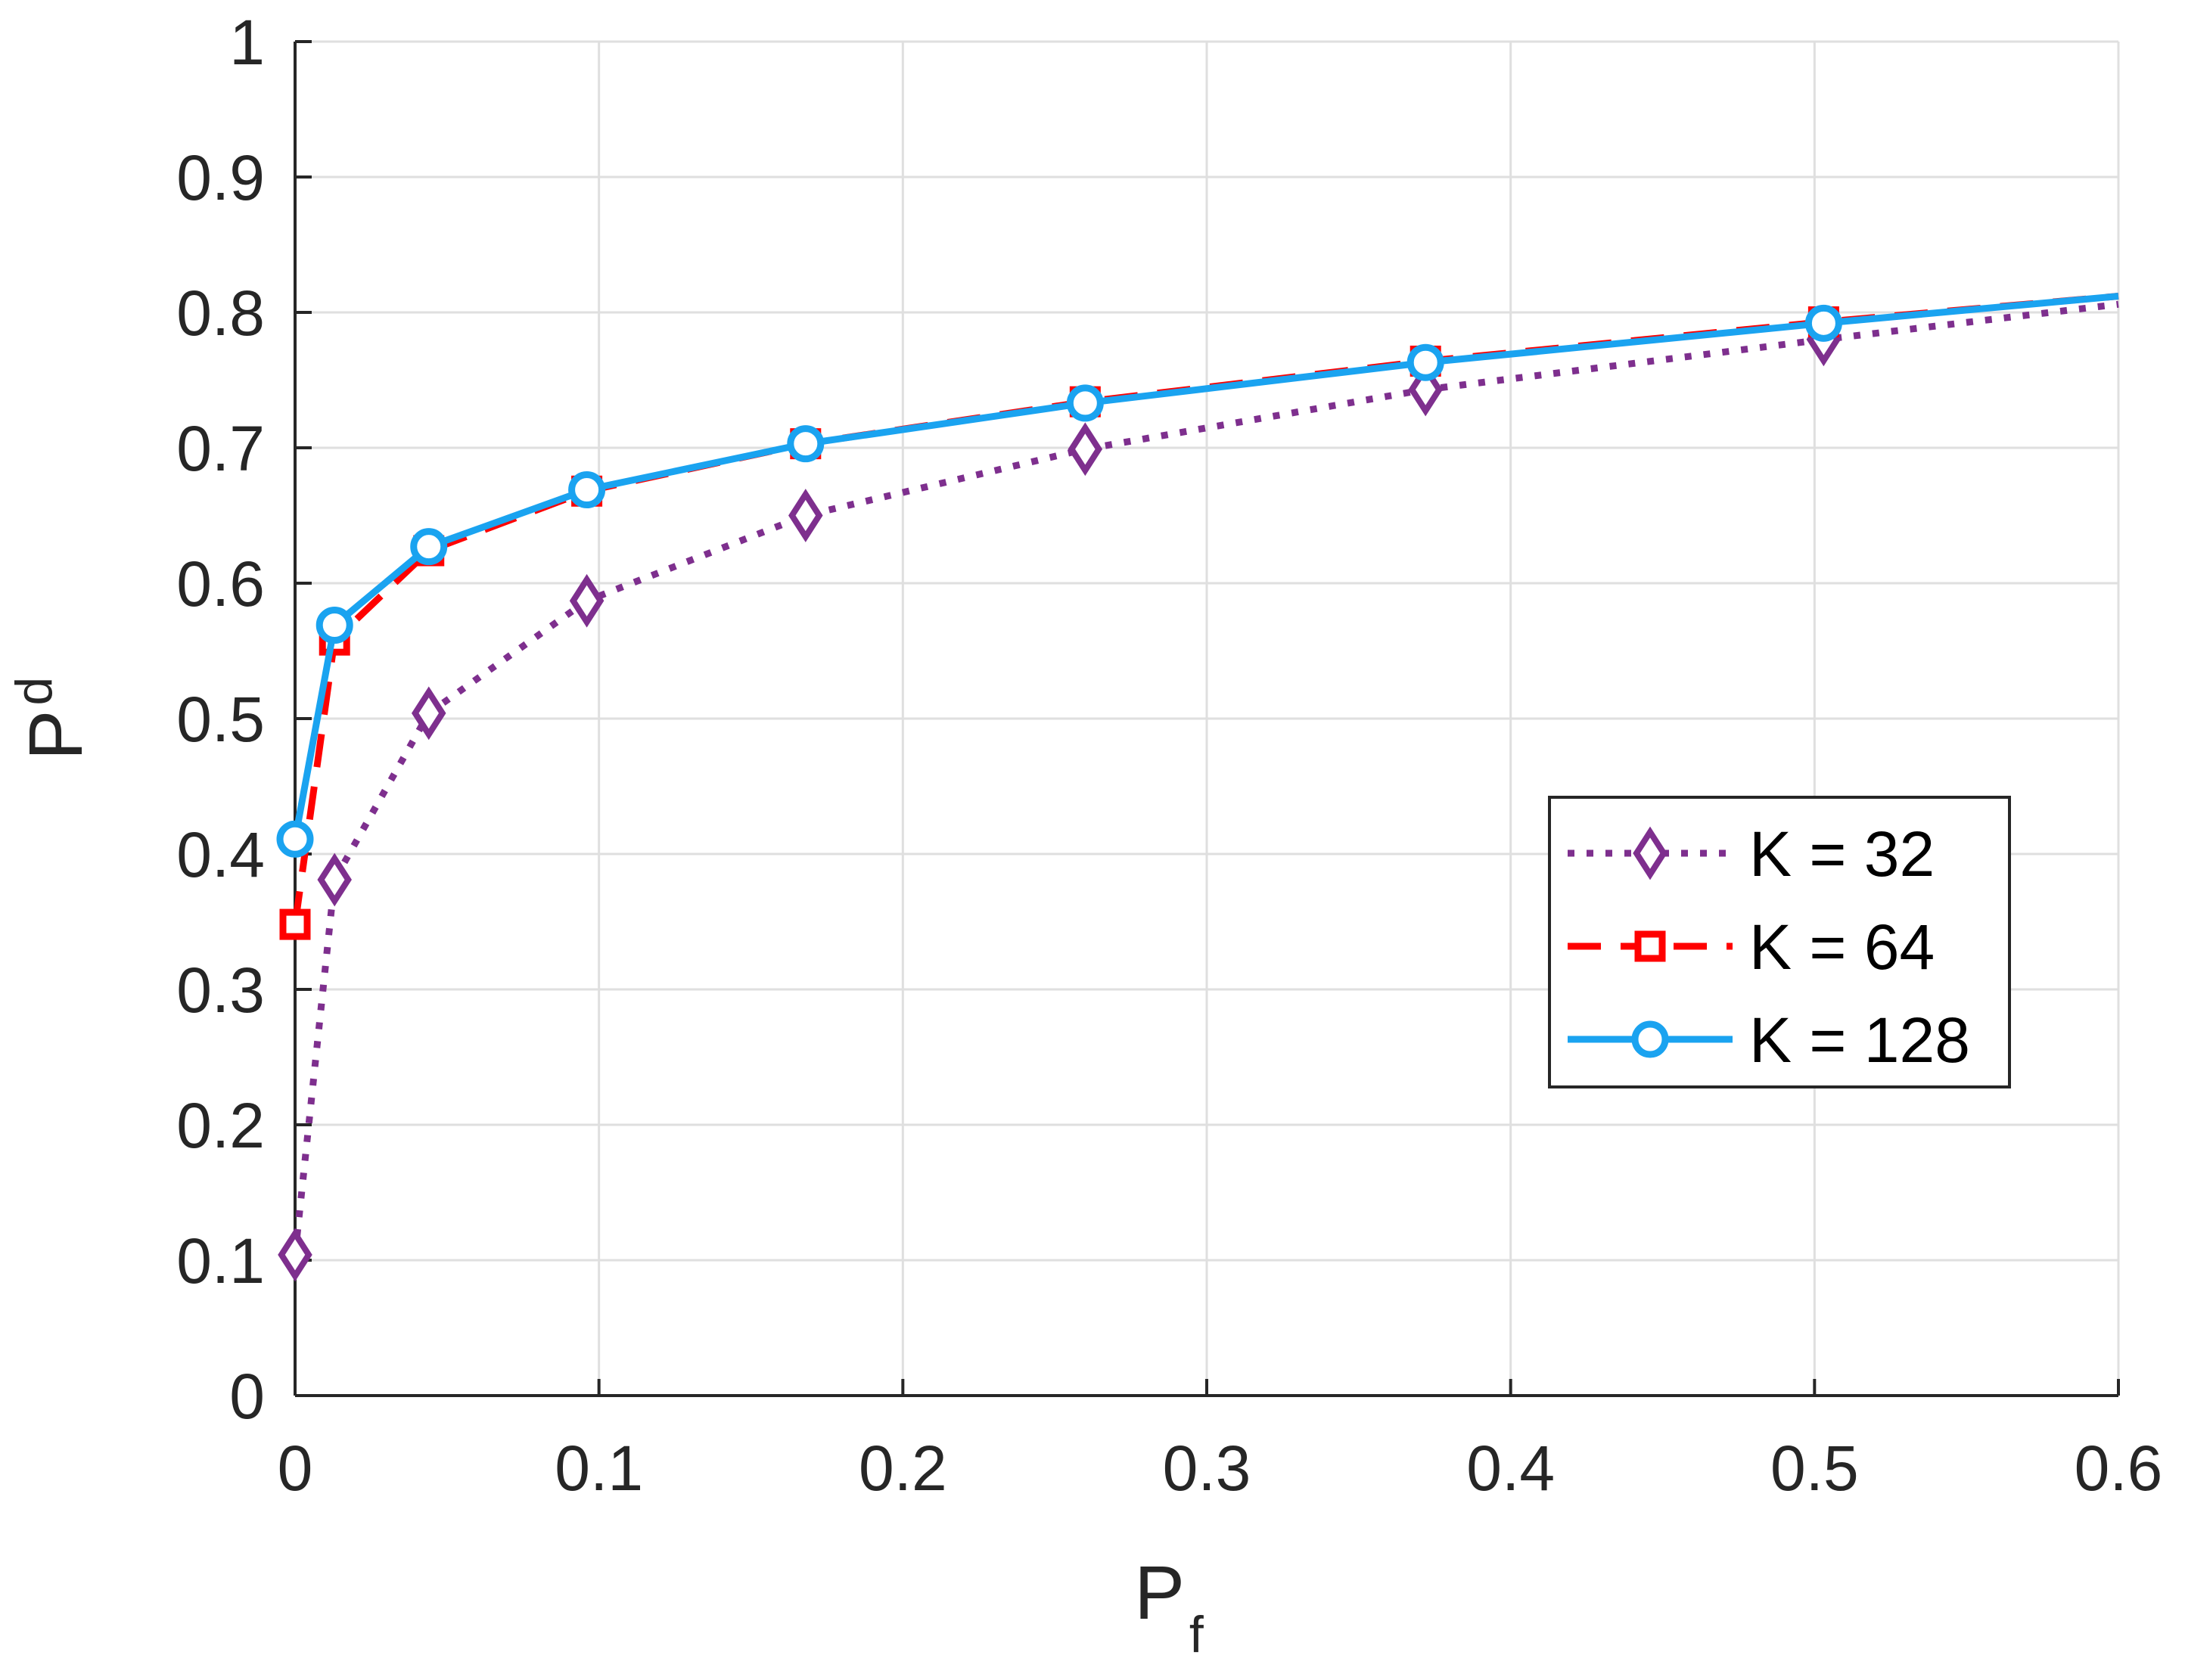  Describe the element at coordinates (220, 1125) in the screenshot. I see `y-tick-label: 0.2` at that location.